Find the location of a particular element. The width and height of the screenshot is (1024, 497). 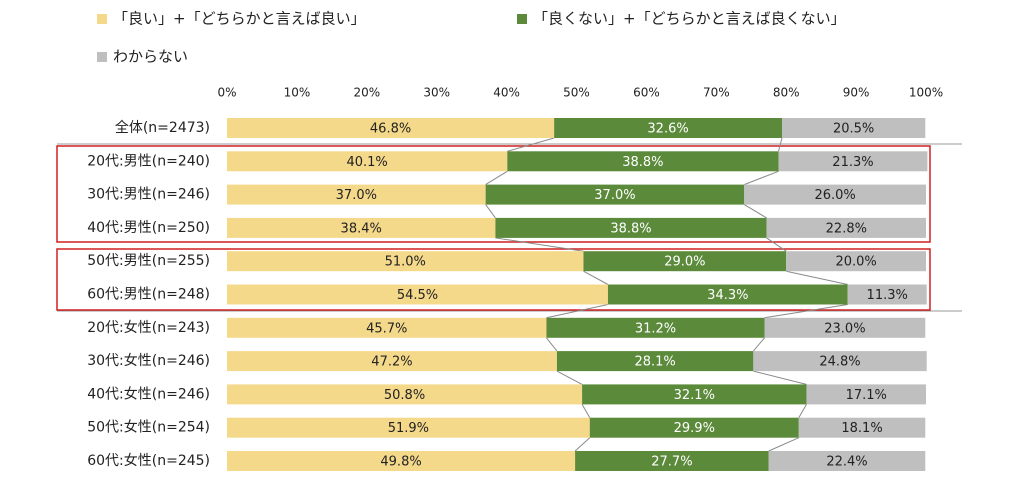

value-label: 18.1% is located at coordinates (861, 428).